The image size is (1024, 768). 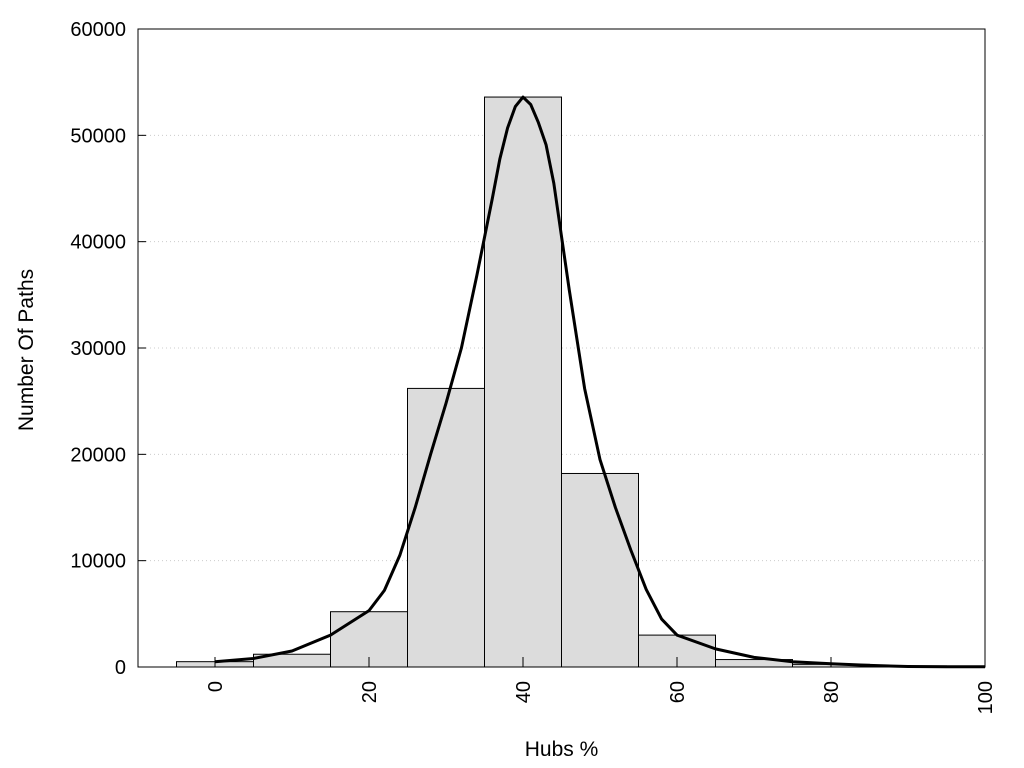 I want to click on x-tick-label: 60, so click(x=678, y=692).